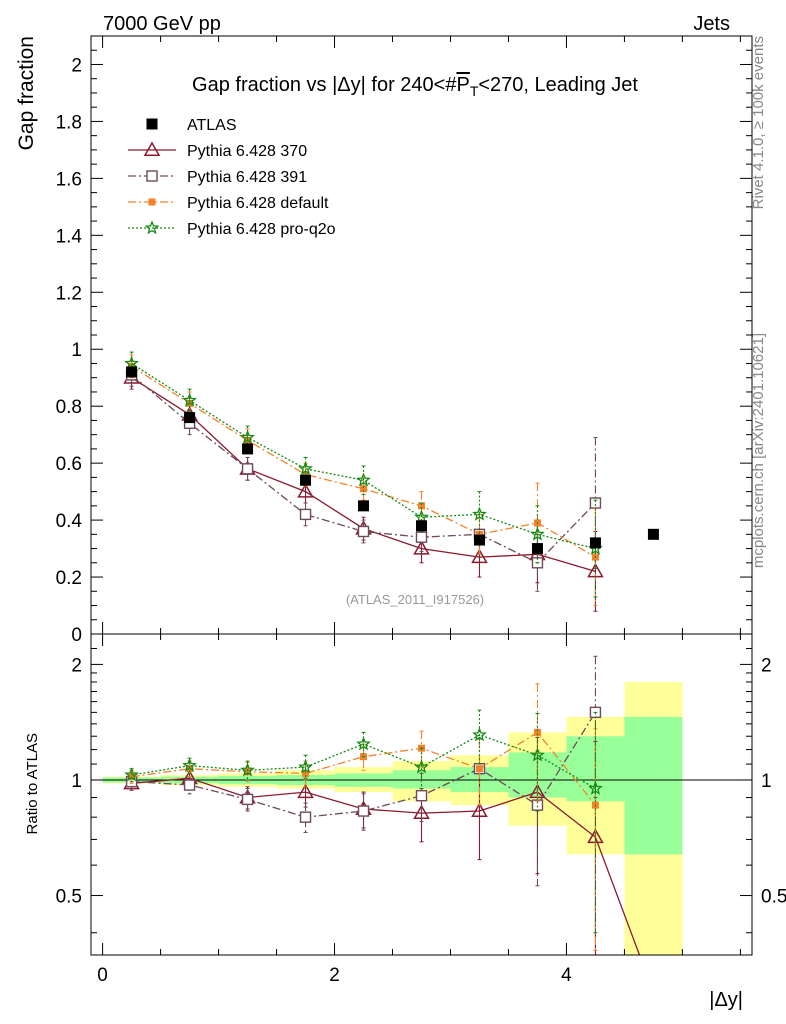  I want to click on ratio-line-pythia-6-428-default, so click(363, 768).